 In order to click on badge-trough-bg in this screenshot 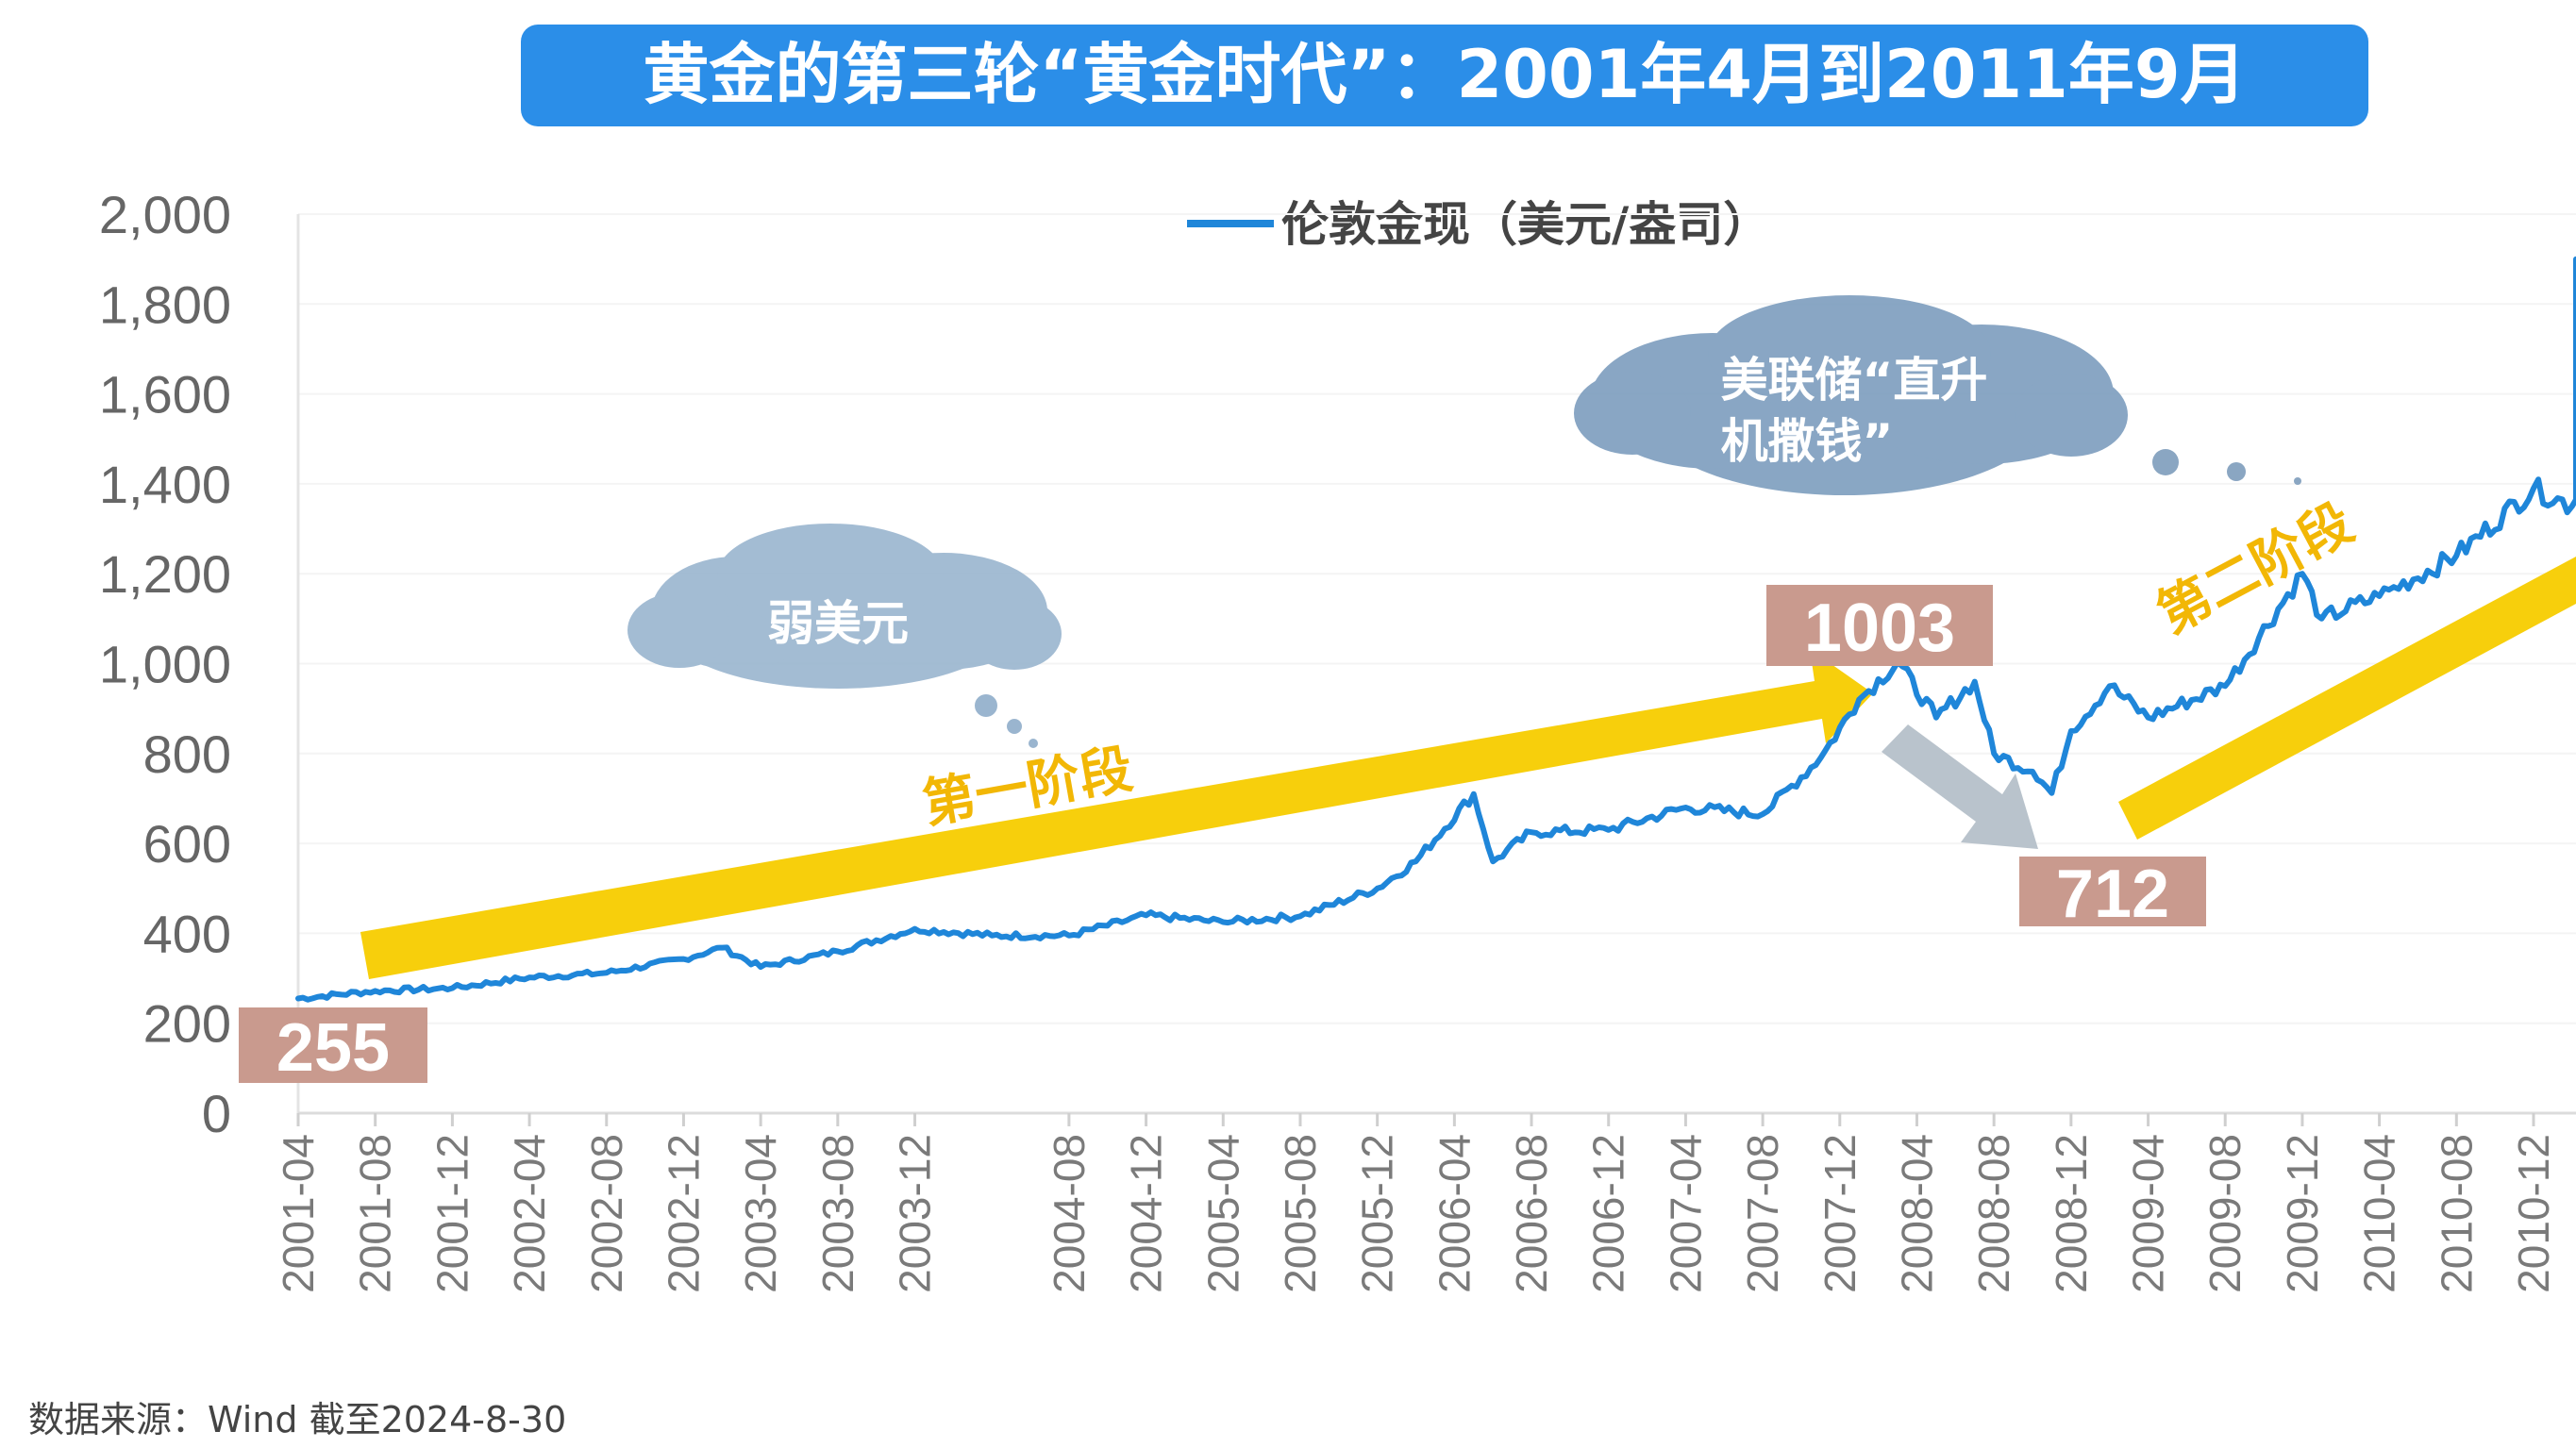, I will do `click(2112, 892)`.